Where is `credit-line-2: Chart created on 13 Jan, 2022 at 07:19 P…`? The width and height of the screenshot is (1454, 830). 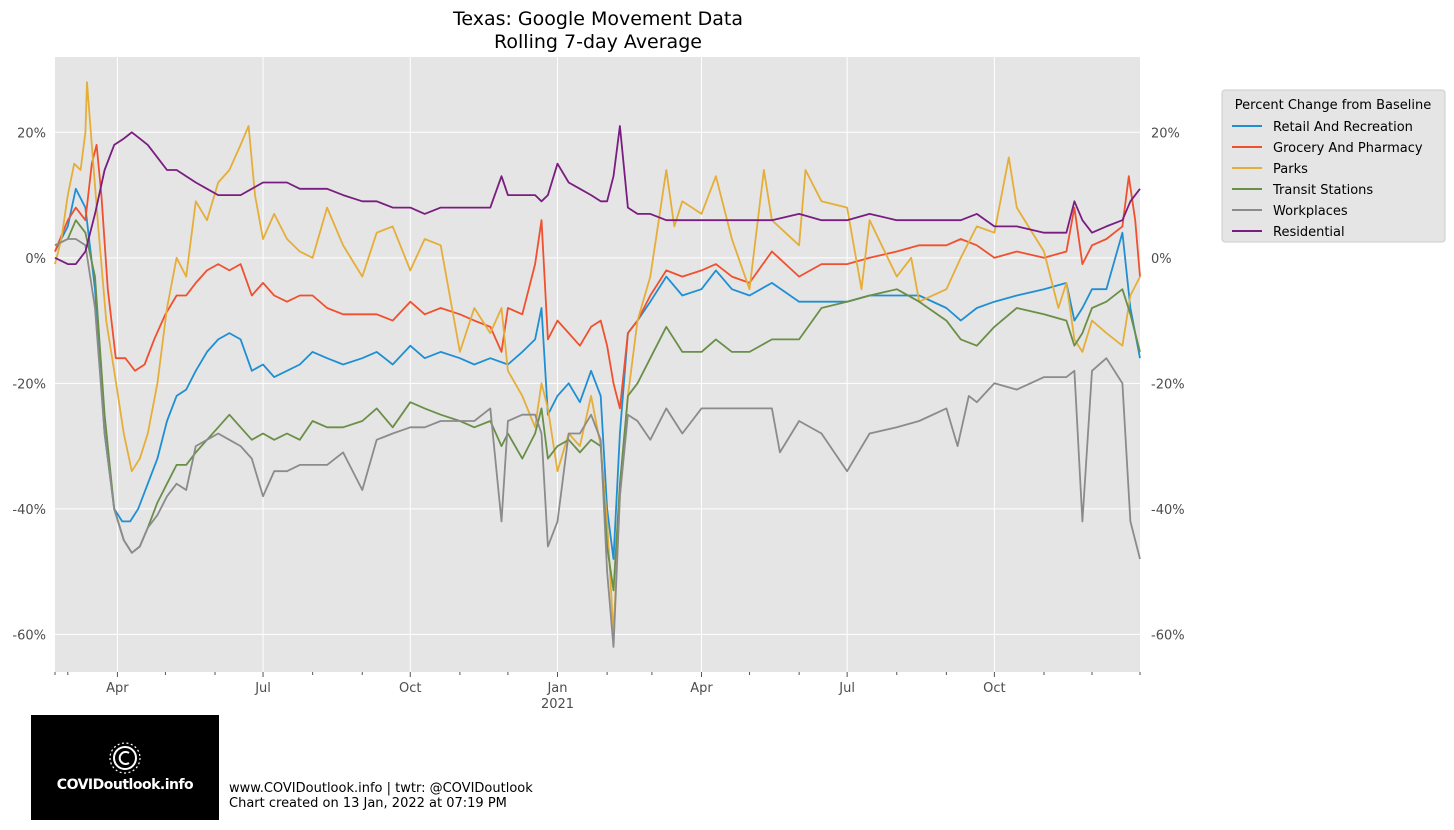 credit-line-2: Chart created on 13 Jan, 2022 at 07:19 P… is located at coordinates (368, 803).